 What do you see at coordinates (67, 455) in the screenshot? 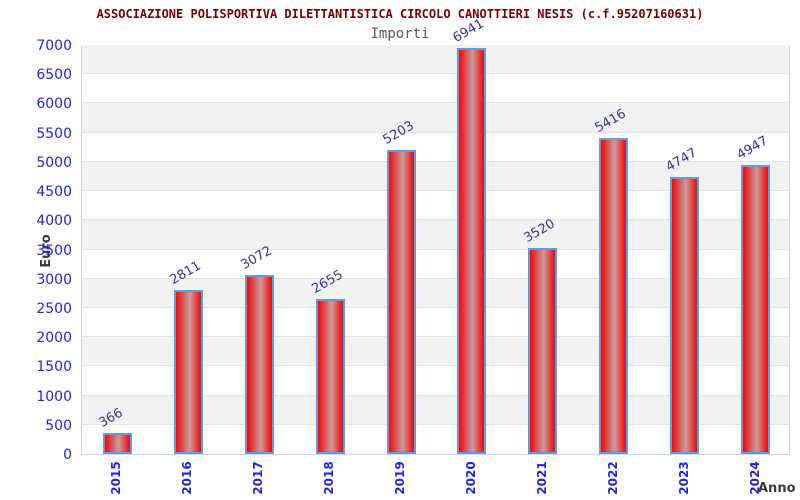
I see `y-tick-label: 0` at bounding box center [67, 455].